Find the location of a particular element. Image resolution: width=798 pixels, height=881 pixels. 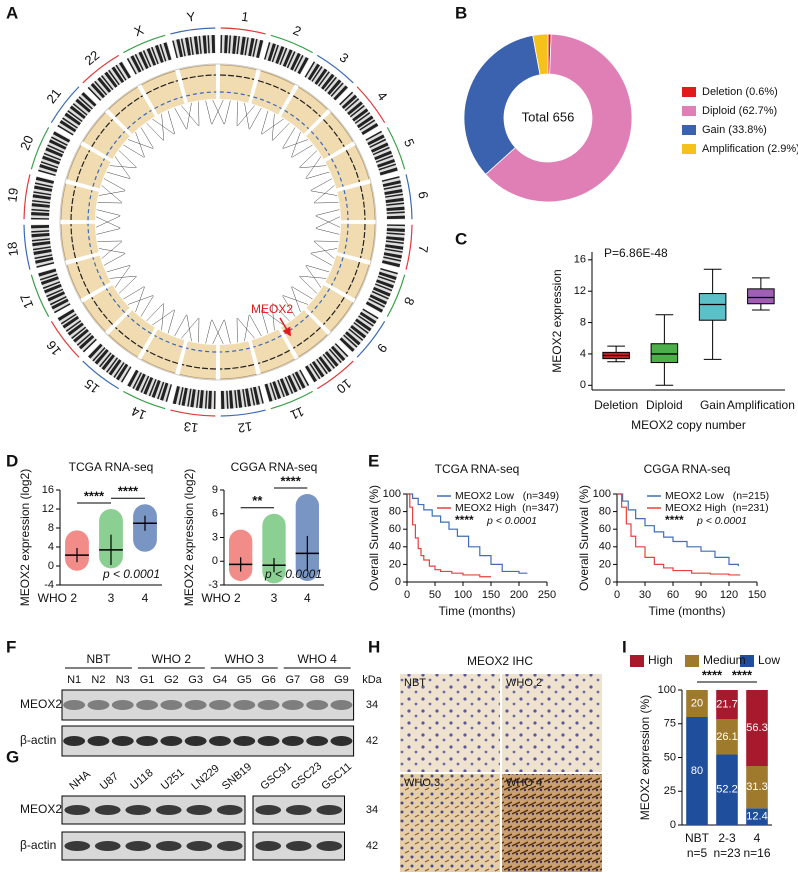

x-tick-label: NBT is located at coordinates (697, 838).